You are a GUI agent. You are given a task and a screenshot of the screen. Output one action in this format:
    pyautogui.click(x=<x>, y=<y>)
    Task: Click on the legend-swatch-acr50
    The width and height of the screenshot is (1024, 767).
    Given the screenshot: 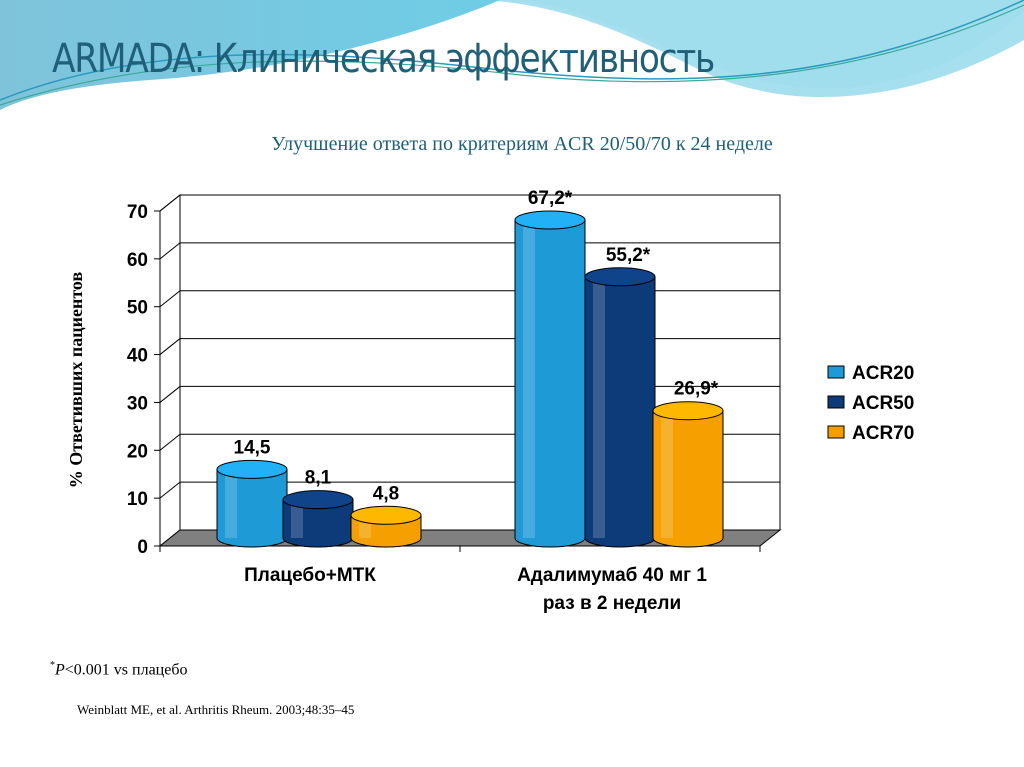 What is the action you would take?
    pyautogui.click(x=836, y=402)
    